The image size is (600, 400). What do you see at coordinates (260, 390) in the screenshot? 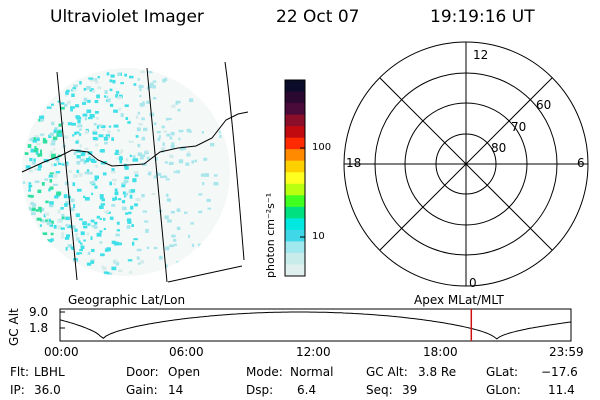
I see `dsp-key: Dsp:` at bounding box center [260, 390].